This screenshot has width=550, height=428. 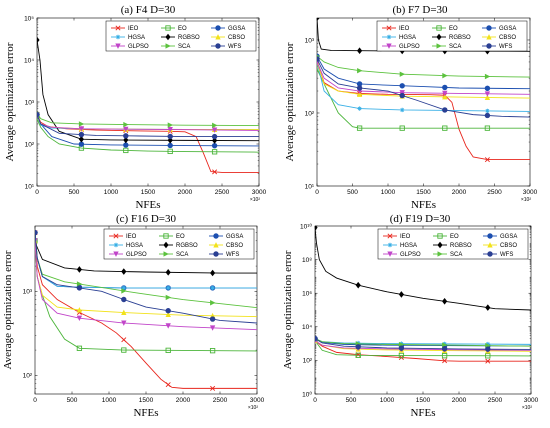 I want to click on series-line-ieo, so click(x=146, y=310).